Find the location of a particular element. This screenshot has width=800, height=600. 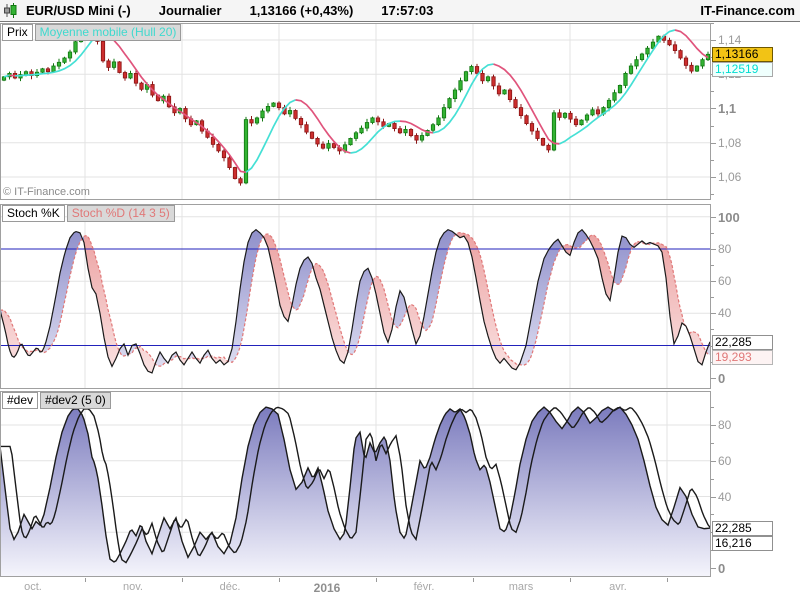

time-axis-month-label: nov. is located at coordinates (133, 587).